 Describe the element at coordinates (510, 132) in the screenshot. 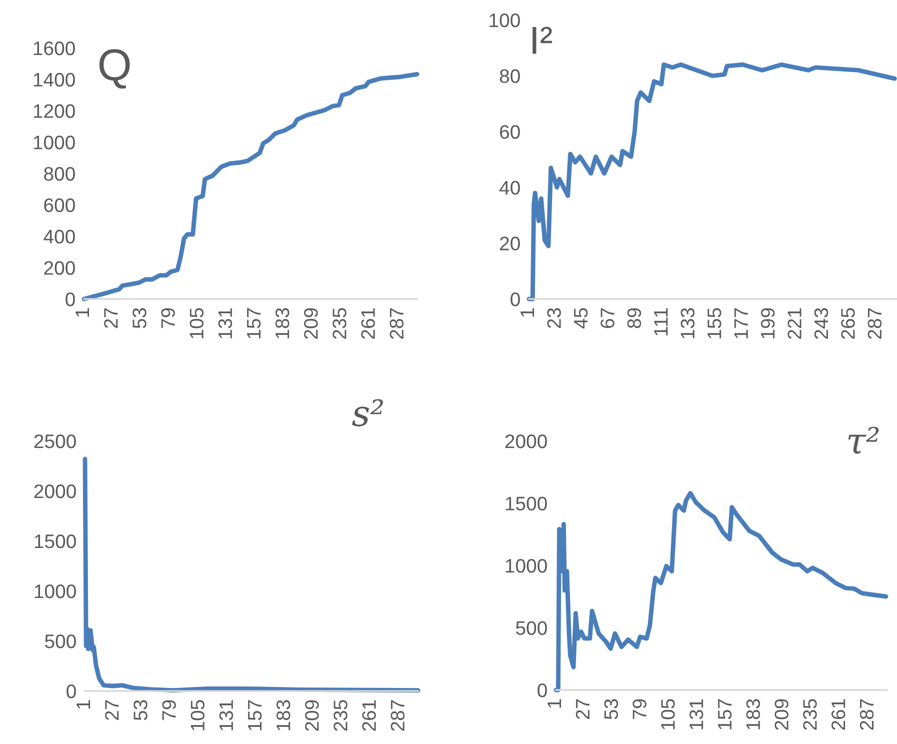

I see `y-tick-label: 60` at that location.